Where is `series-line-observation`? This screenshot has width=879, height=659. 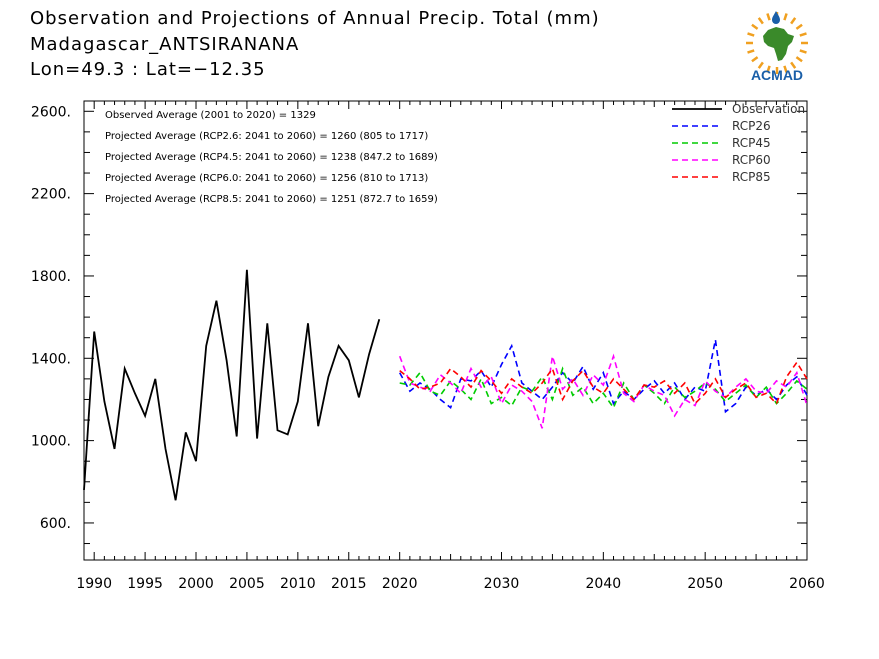
series-line-observation is located at coordinates (232, 385).